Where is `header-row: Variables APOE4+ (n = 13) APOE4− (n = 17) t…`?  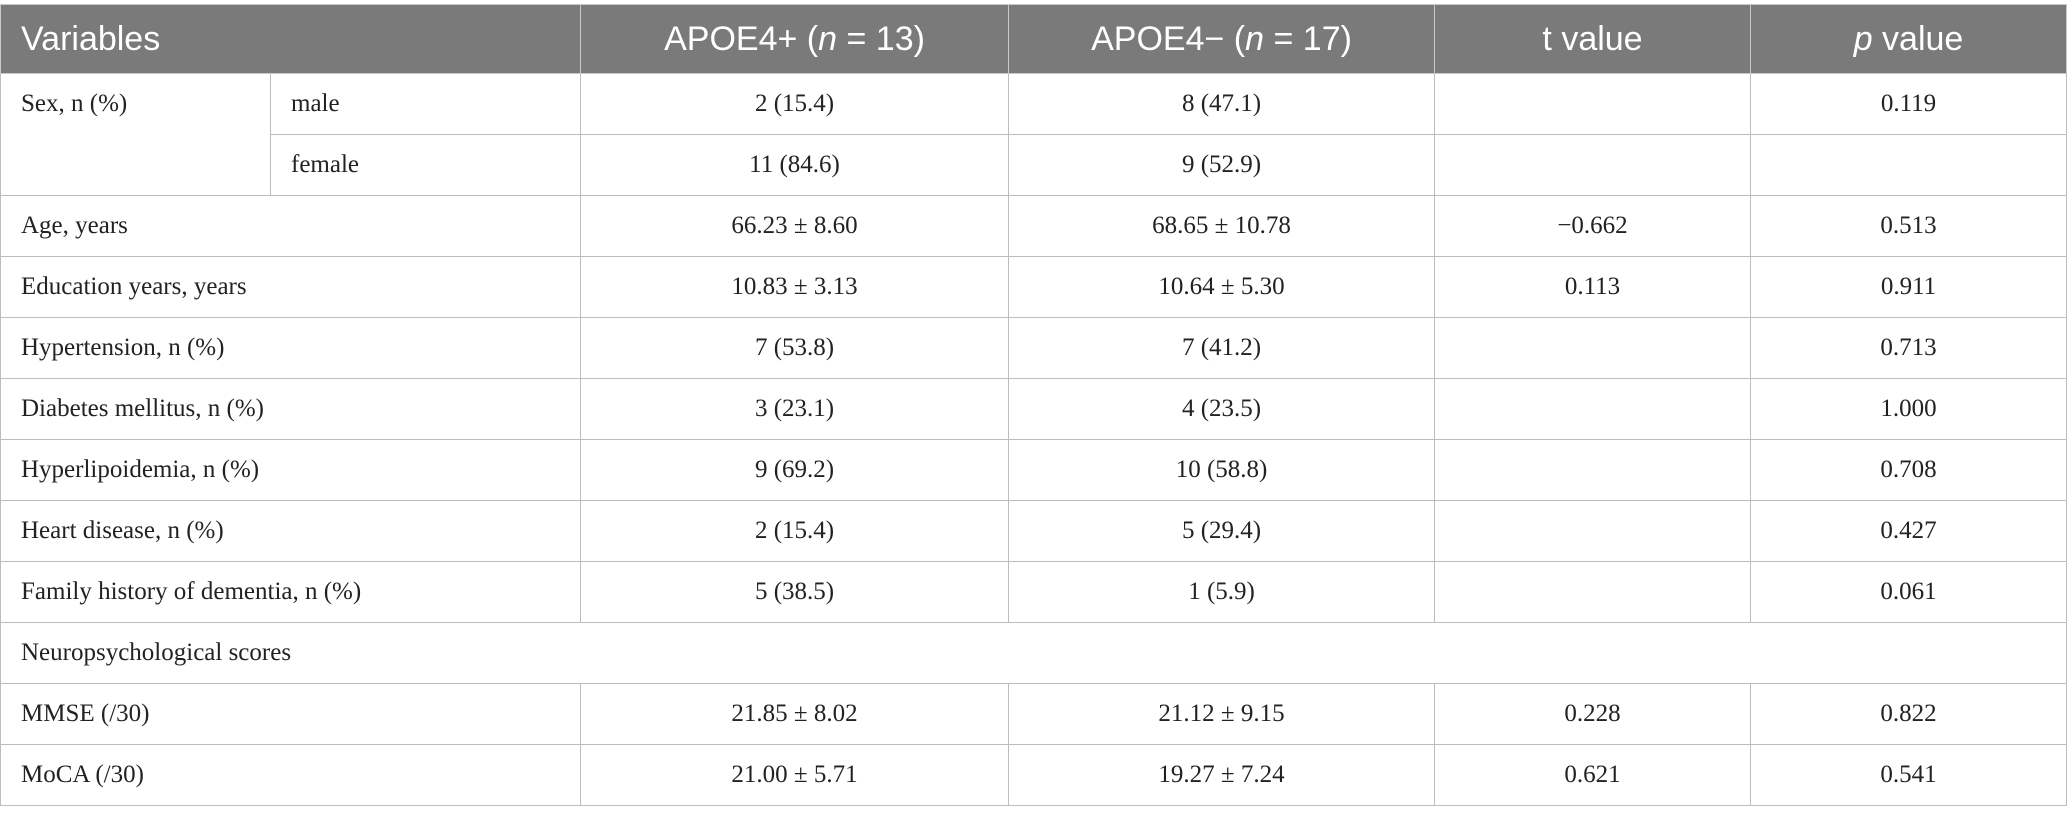
header-row: Variables APOE4+ (n = 13) APOE4− (n = 17) t… is located at coordinates (1033, 39).